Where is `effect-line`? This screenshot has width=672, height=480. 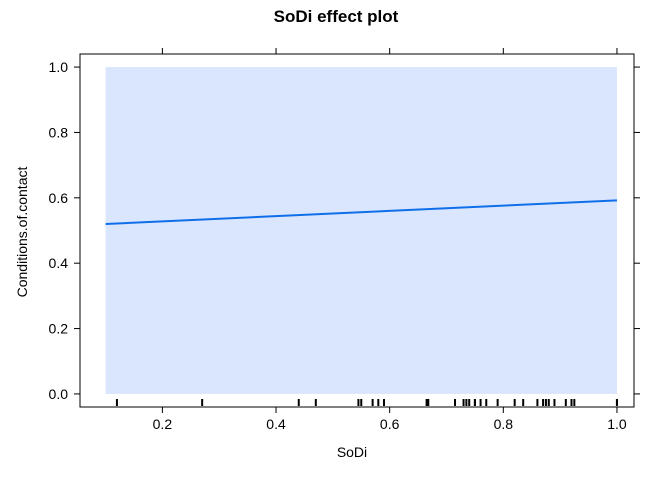
effect-line is located at coordinates (361, 212).